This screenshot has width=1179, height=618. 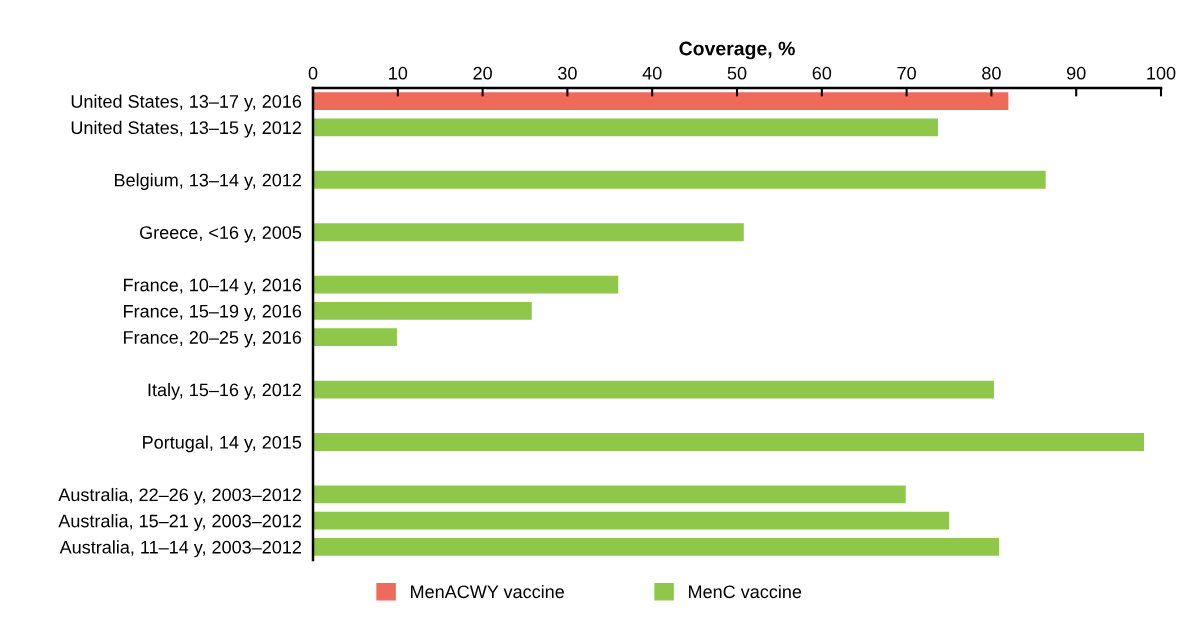 What do you see at coordinates (737, 50) in the screenshot?
I see `x-axis-title: Coverage, %` at bounding box center [737, 50].